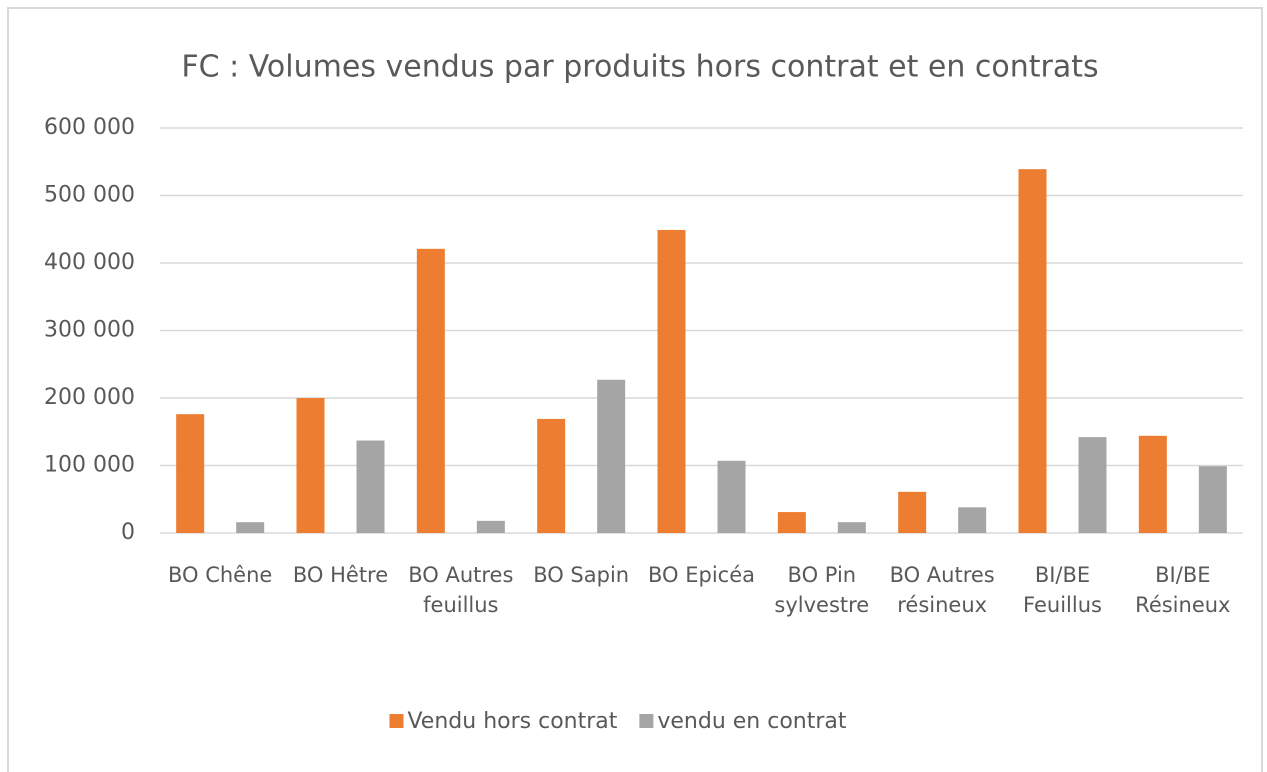  Describe the element at coordinates (89, 330) in the screenshot. I see `y-tick-label: 300 000` at that location.